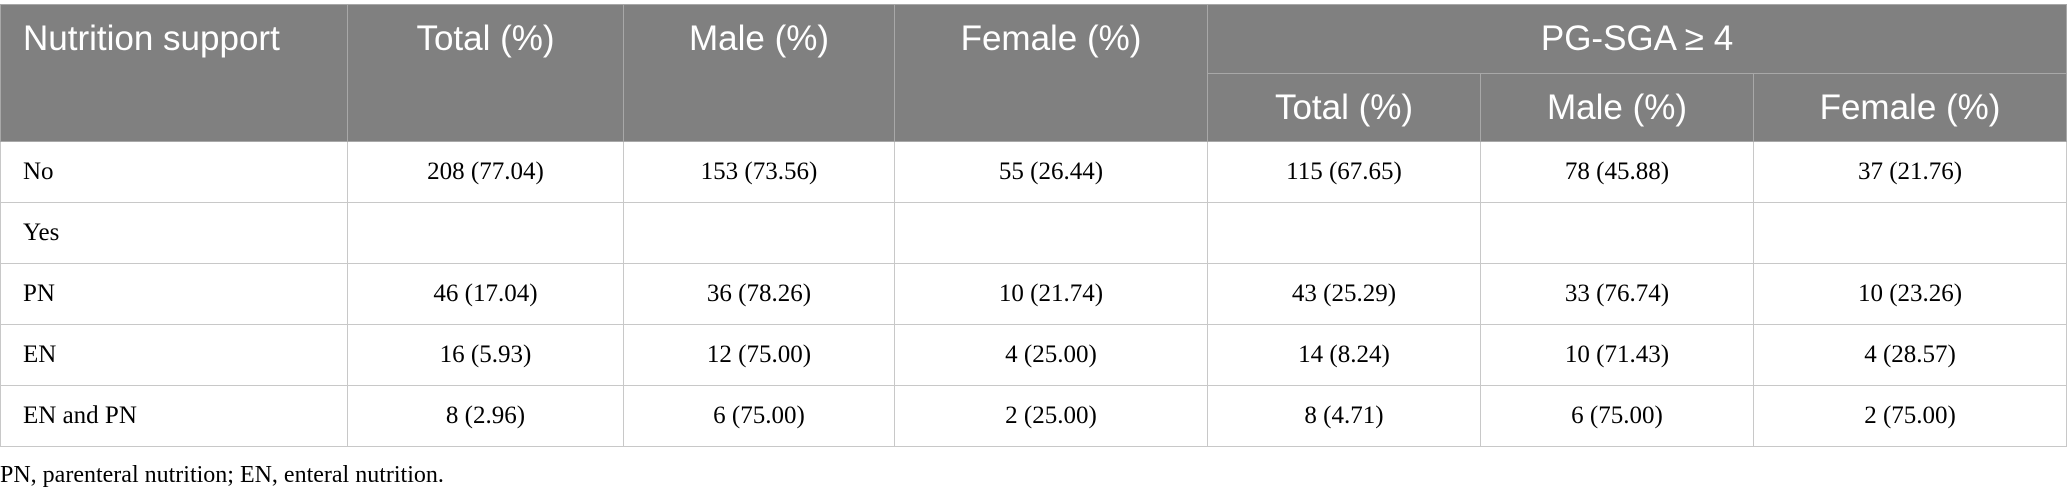 This screenshot has height=500, width=2068. Describe the element at coordinates (1617, 294) in the screenshot. I see `cell-pgsga-male: 33 (76.74)` at that location.